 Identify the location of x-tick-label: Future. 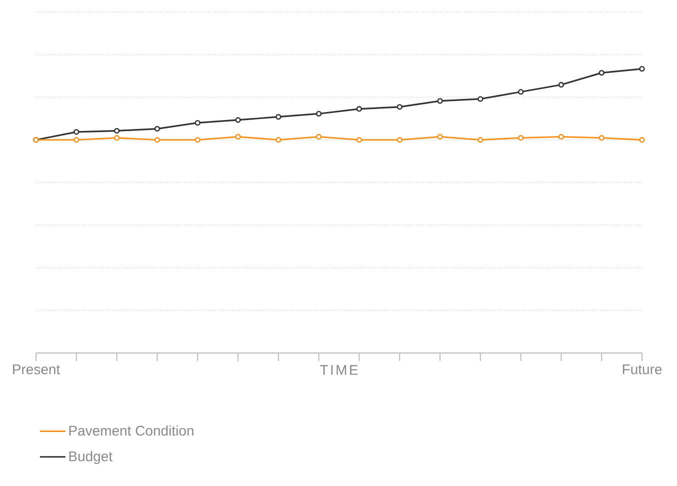
(642, 369).